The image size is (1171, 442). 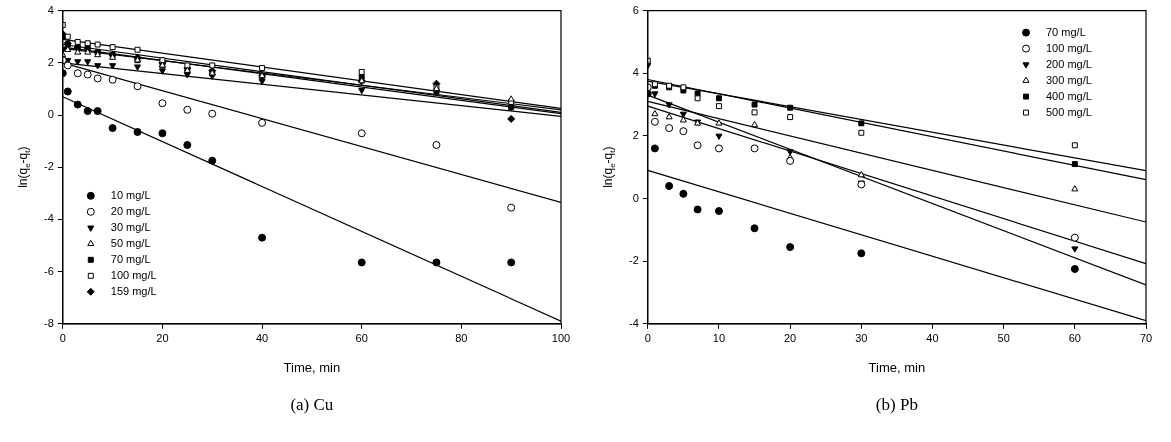 I want to click on legend-label: 400 mg/L, so click(x=1069, y=95).